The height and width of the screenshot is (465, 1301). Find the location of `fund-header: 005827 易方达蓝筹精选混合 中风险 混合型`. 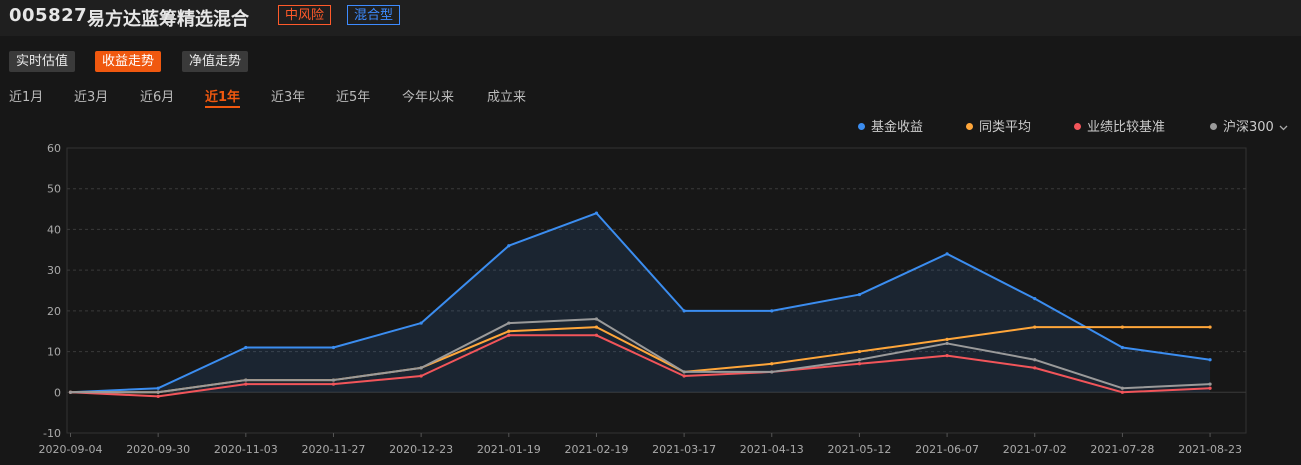

fund-header: 005827 易方达蓝筹精选混合 中风险 混合型 is located at coordinates (650, 18).